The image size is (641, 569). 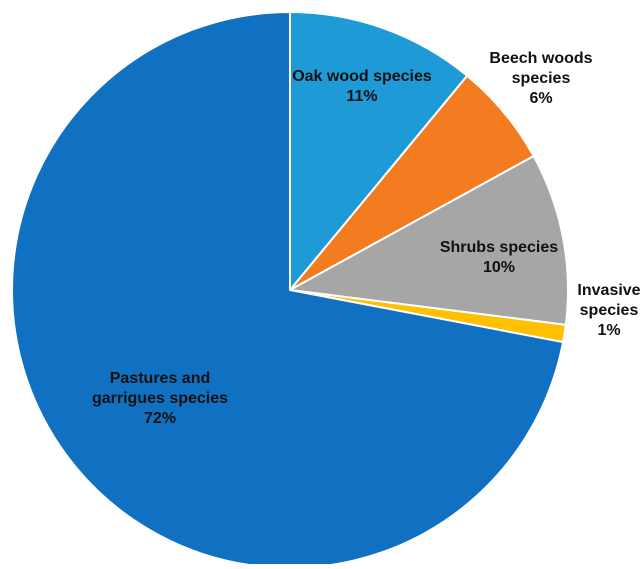 I want to click on slice-label-invasive: Invasive species 1%, so click(x=608, y=310).